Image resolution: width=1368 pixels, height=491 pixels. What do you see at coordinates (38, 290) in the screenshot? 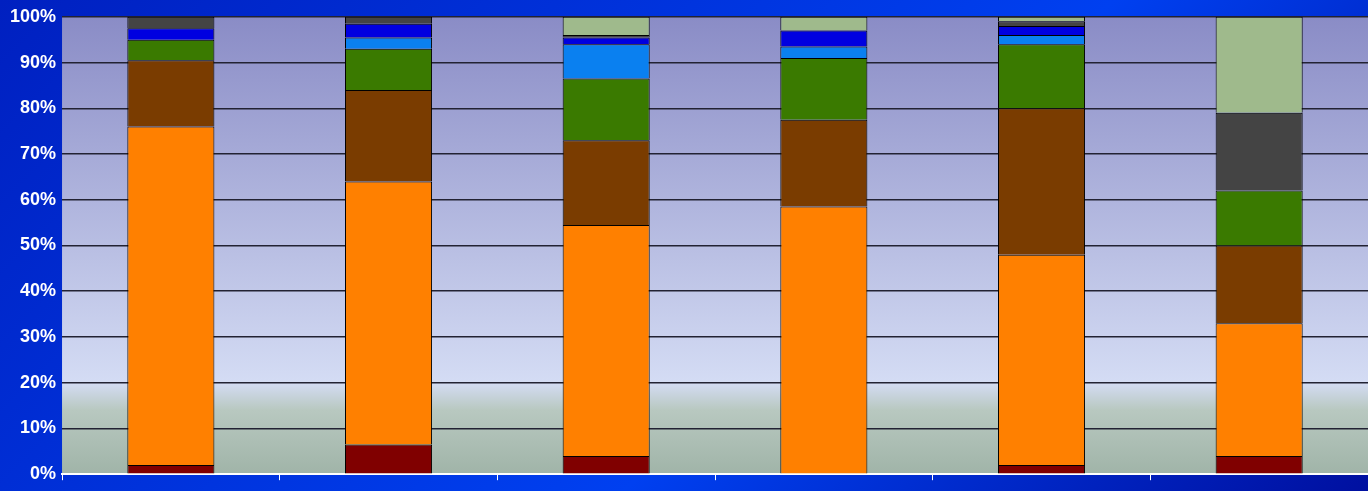
I see `y-tick-label: 40%` at bounding box center [38, 290].